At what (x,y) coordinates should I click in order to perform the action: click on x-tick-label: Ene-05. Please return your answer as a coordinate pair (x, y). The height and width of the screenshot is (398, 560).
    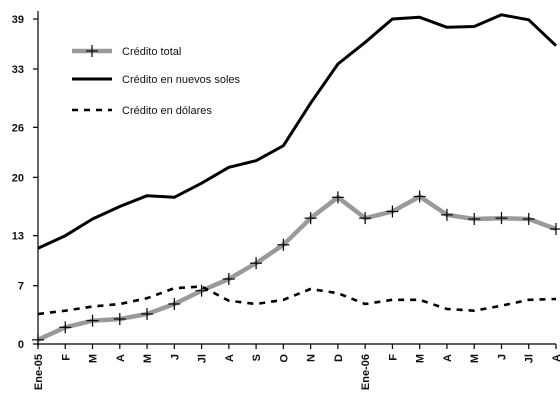
    Looking at the image, I should click on (39, 372).